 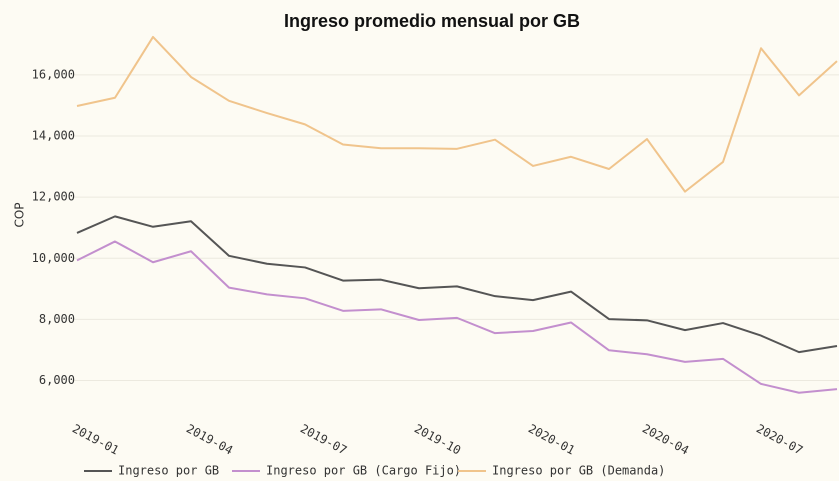 I want to click on y-tick-label: 8,000, so click(x=57, y=319).